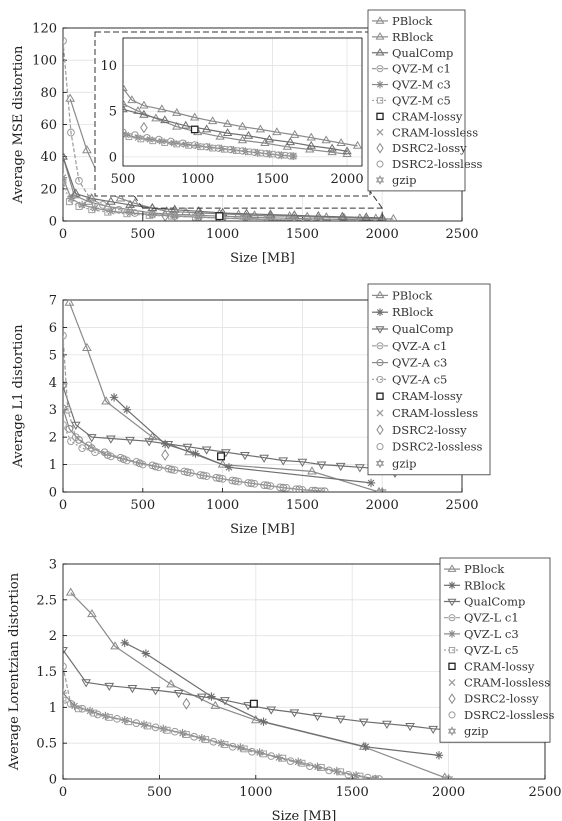  What do you see at coordinates (255, 792) in the screenshot?
I see `x-tick-label: 1000` at bounding box center [255, 792].